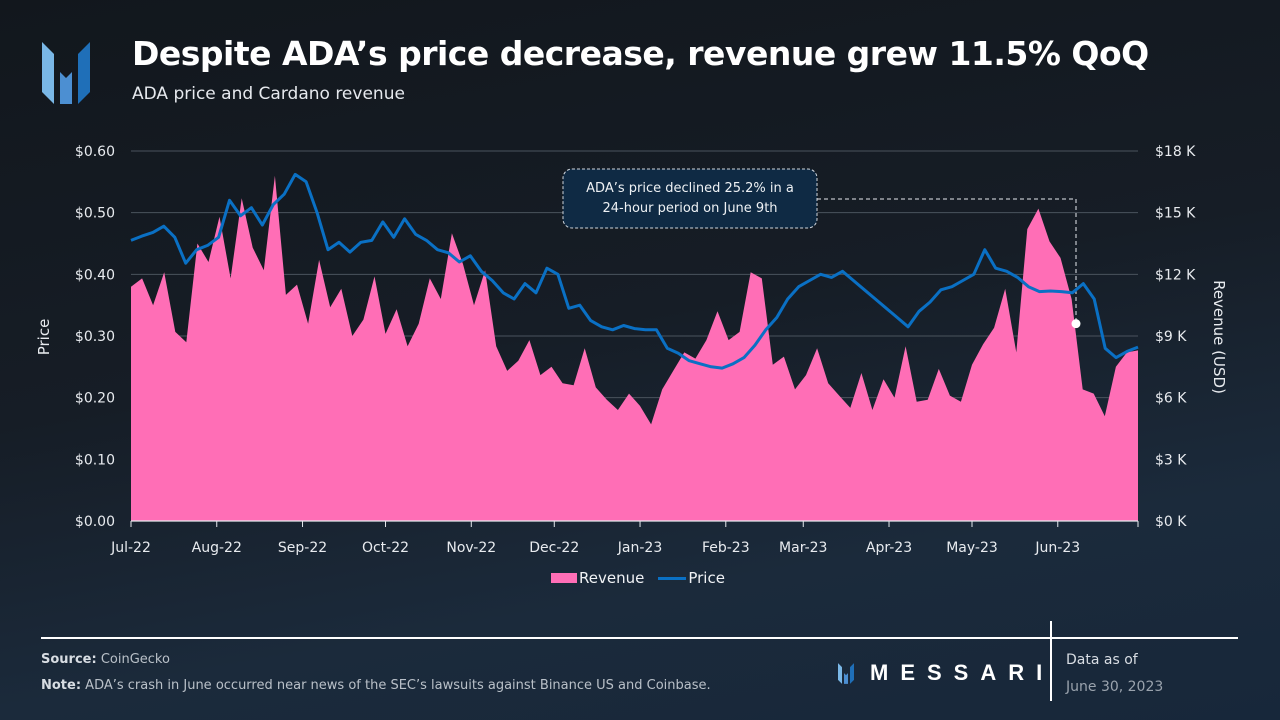 This screenshot has height=720, width=1280. What do you see at coordinates (1171, 399) in the screenshot?
I see `y-tick-label-right: $6 K` at bounding box center [1171, 399].